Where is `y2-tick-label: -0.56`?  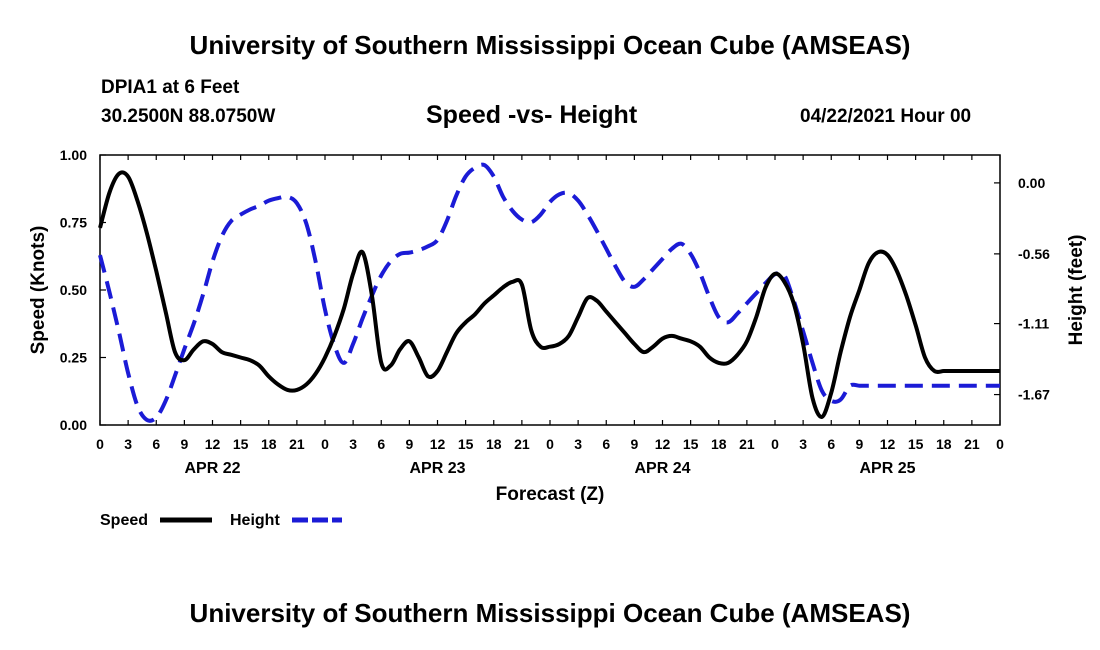
y2-tick-label: -0.56 is located at coordinates (1034, 254).